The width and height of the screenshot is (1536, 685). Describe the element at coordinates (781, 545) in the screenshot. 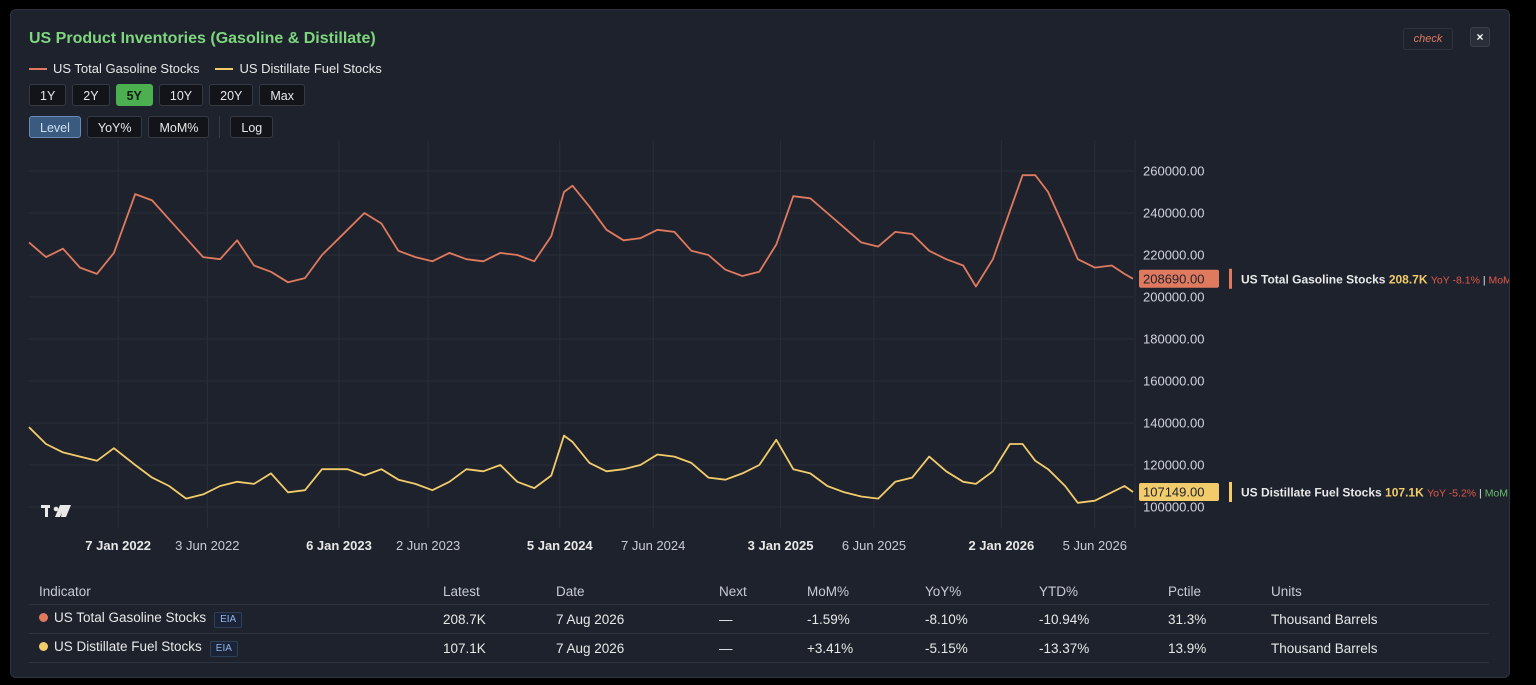

I see `x-tick-label: 3 Jan 2025` at that location.